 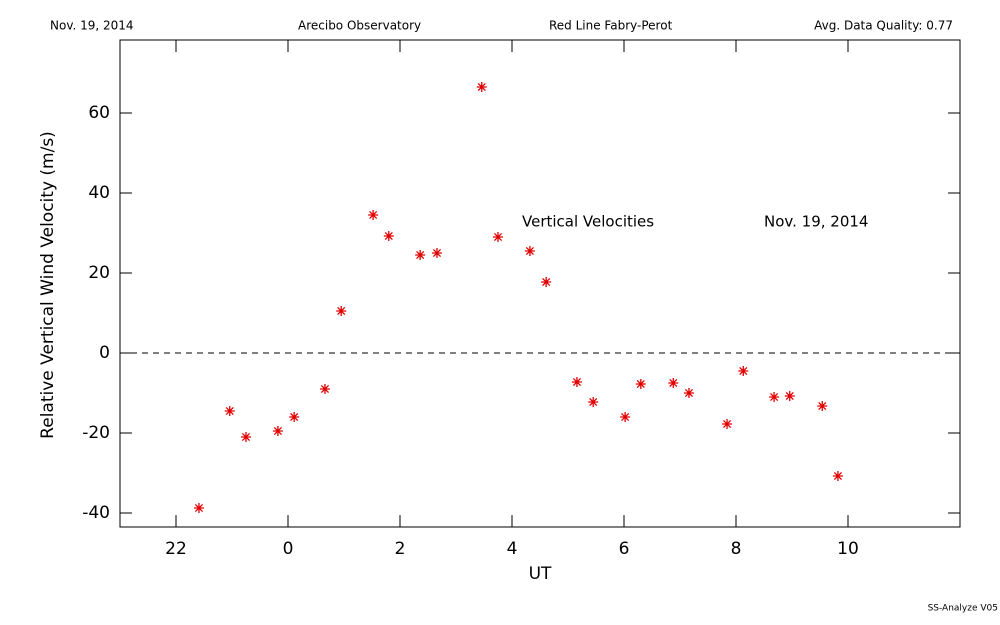 What do you see at coordinates (883, 26) in the screenshot?
I see `header-quality: Avg. Data Quality: 0.77` at bounding box center [883, 26].